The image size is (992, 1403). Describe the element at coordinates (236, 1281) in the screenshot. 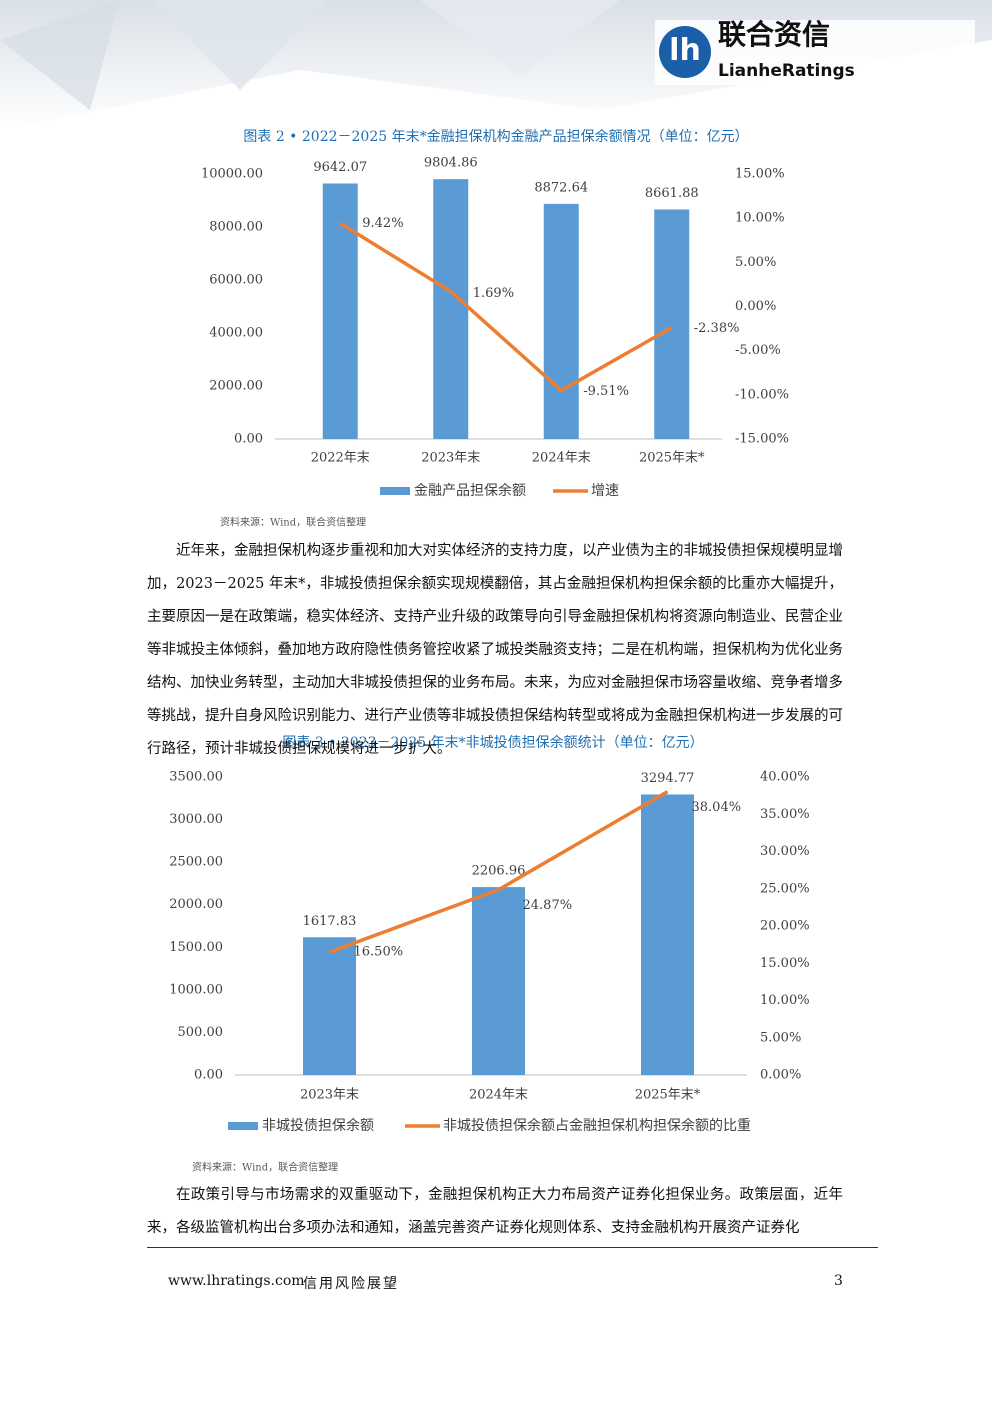

I see `website: www.lhratings.com` at that location.